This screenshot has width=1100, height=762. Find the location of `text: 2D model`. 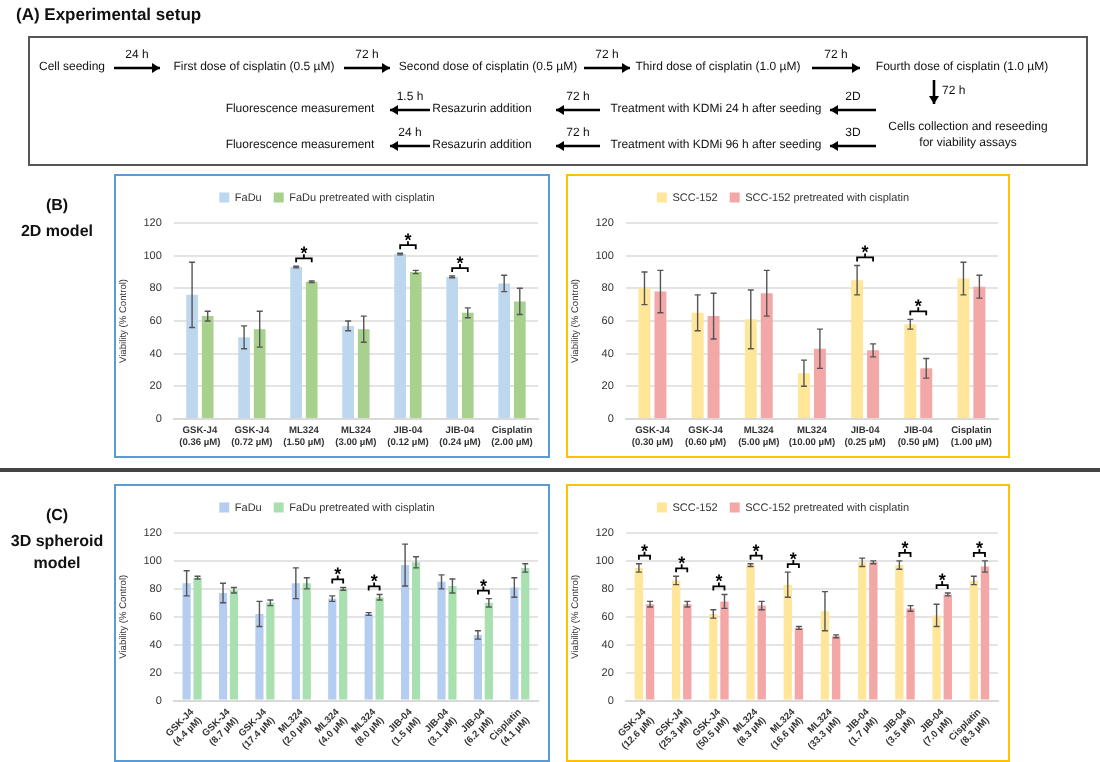

text: 2D model is located at coordinates (56, 231).